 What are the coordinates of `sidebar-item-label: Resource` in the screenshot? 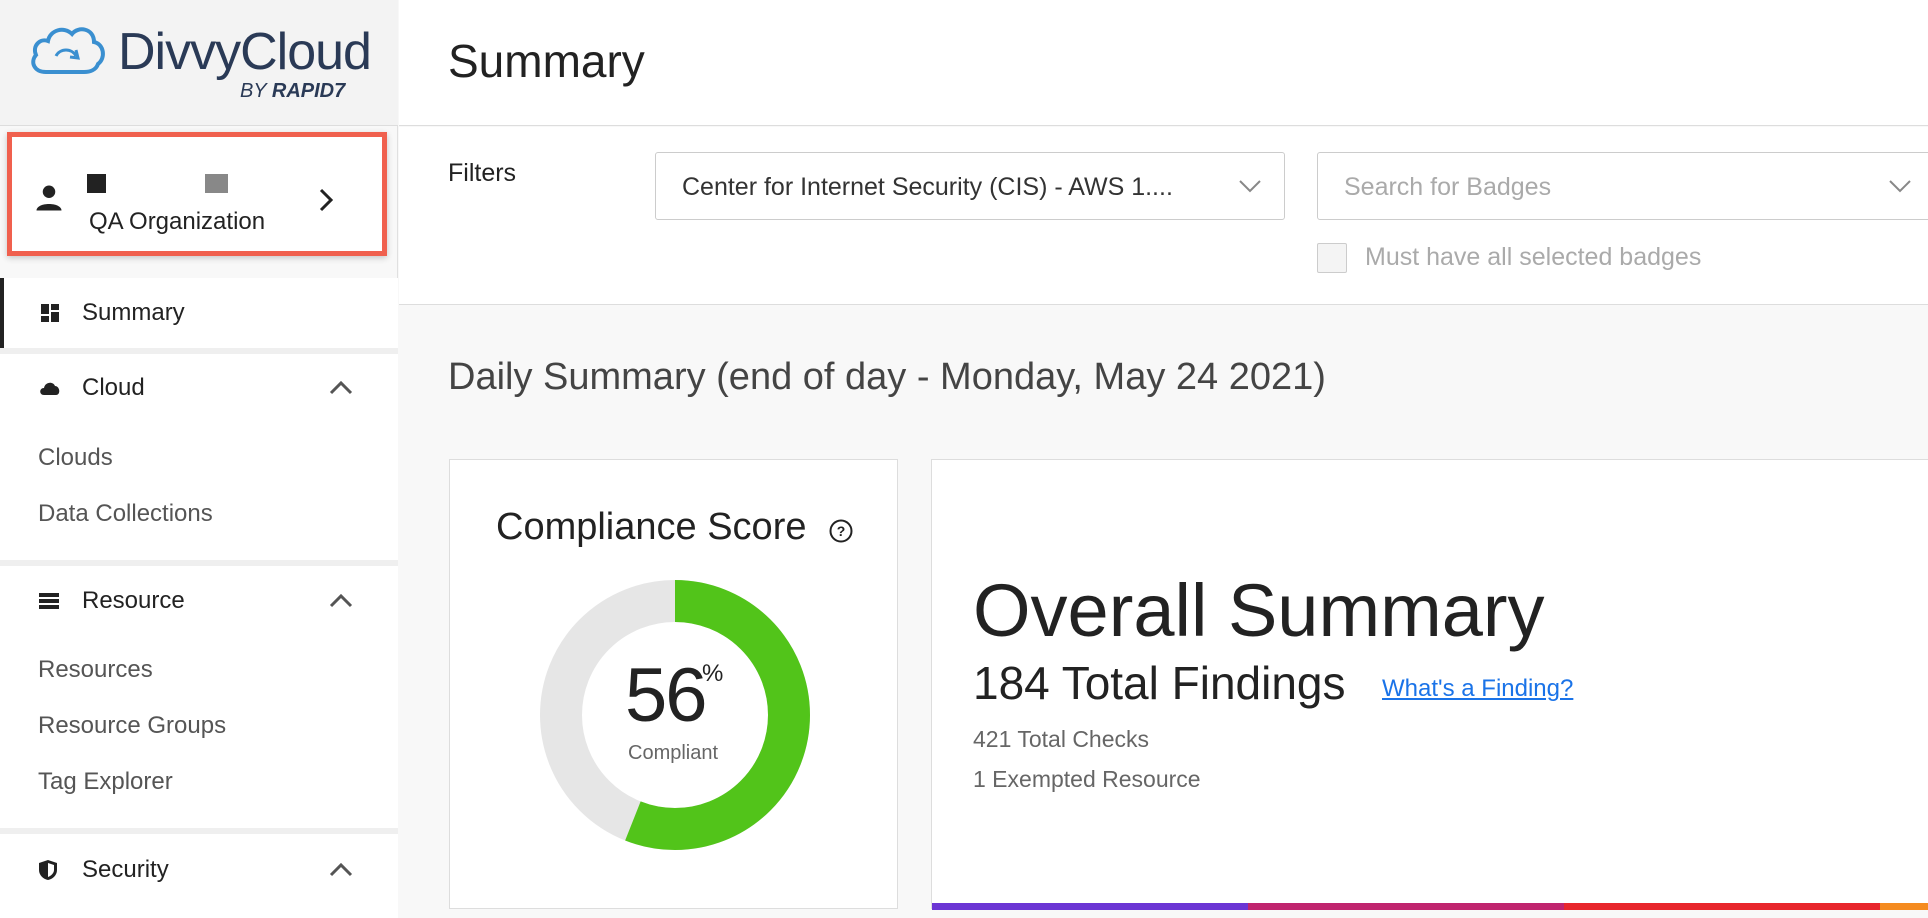 It's located at (133, 600).